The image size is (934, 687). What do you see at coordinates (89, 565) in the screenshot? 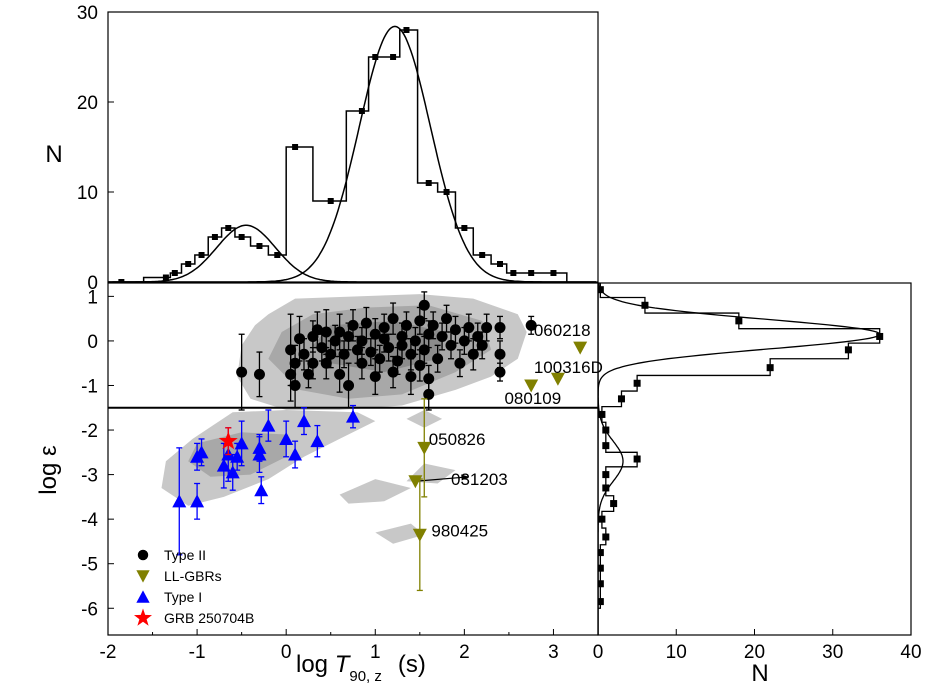
I see `ytick-label-6: -5` at bounding box center [89, 565].